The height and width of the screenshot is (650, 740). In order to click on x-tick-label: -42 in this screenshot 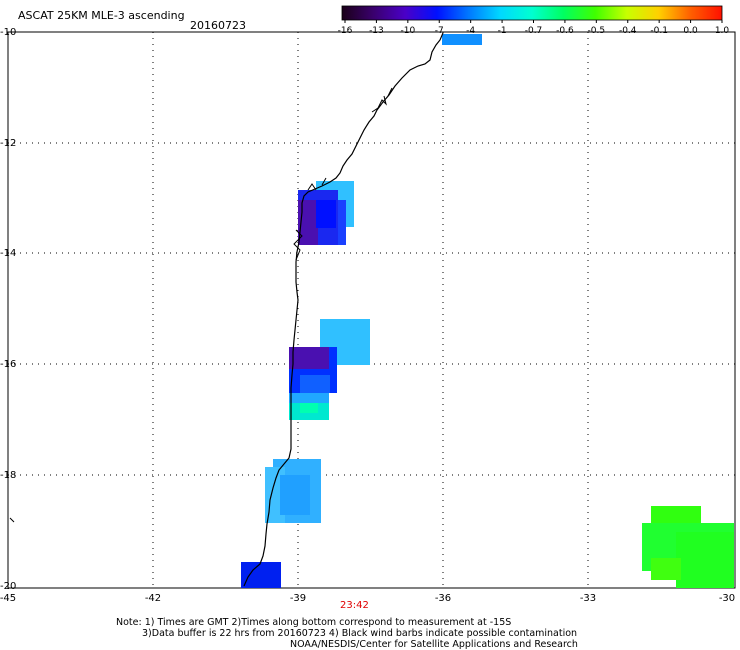, I will do `click(153, 598)`.